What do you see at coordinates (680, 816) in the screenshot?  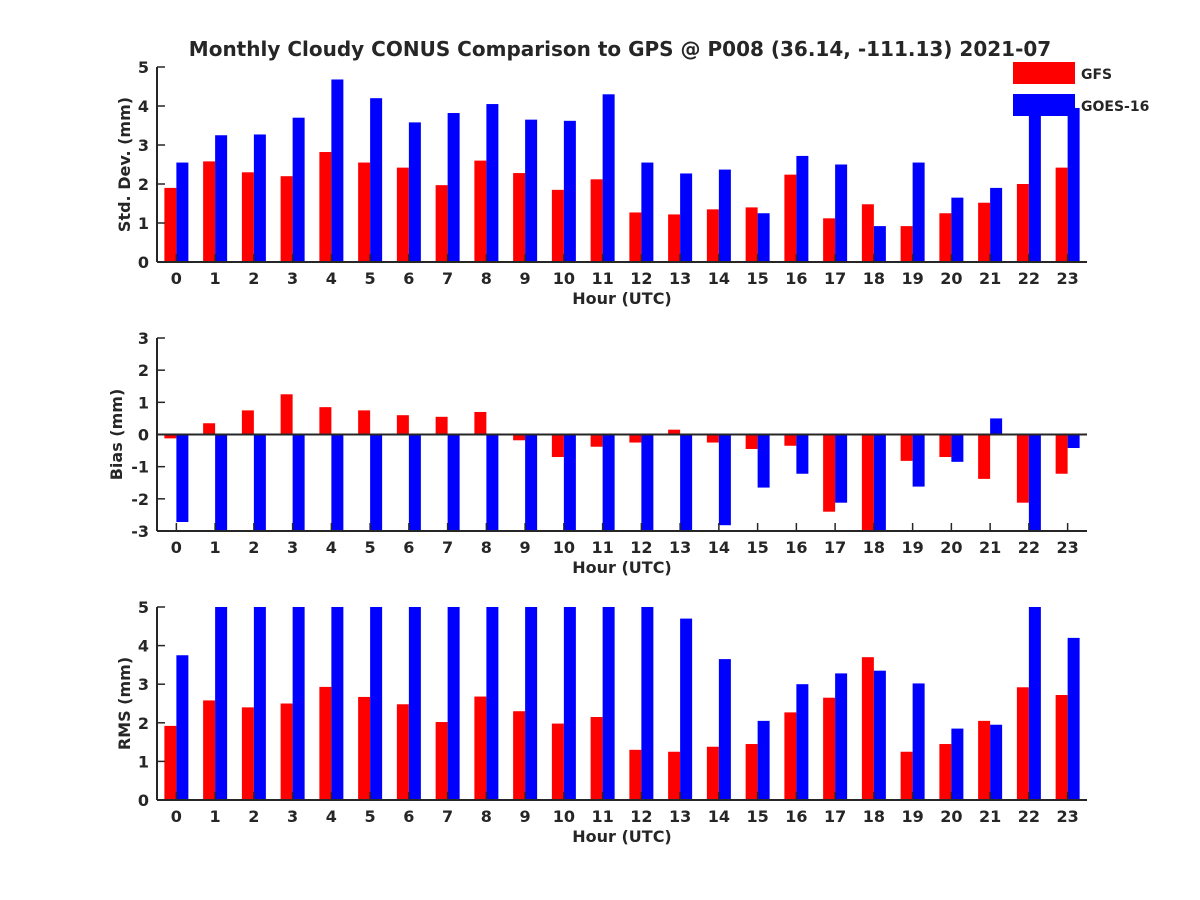 I see `rms-x-tick-label: 13` at bounding box center [680, 816].